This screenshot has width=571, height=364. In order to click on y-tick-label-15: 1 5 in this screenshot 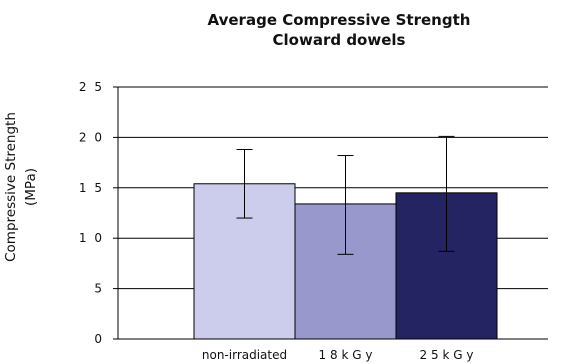, I will do `click(91, 188)`.